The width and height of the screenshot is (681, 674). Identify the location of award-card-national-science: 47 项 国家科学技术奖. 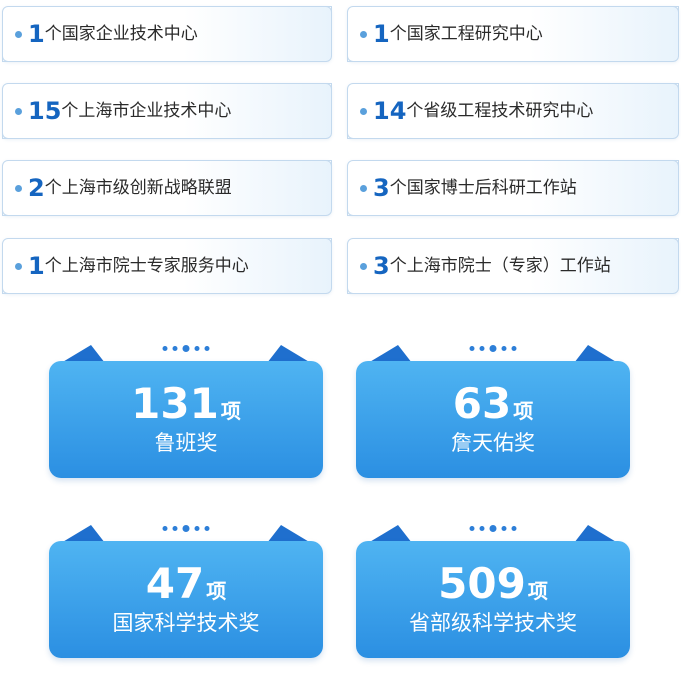
(186, 591).